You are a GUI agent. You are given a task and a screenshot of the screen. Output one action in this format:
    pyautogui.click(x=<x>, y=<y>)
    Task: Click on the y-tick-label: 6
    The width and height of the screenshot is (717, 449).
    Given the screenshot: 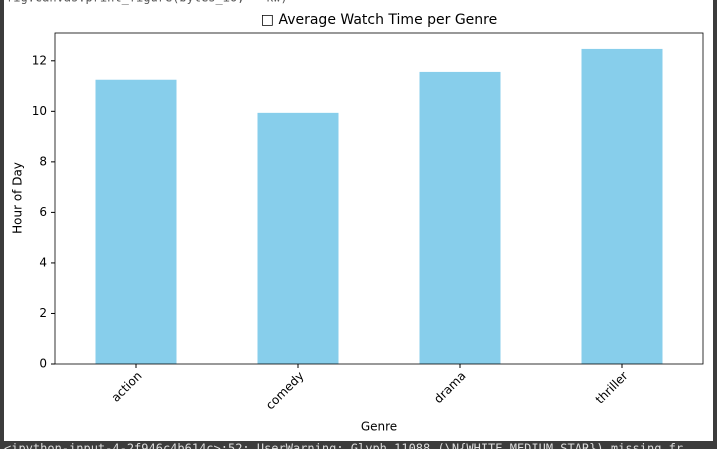 What is the action you would take?
    pyautogui.click(x=43, y=212)
    